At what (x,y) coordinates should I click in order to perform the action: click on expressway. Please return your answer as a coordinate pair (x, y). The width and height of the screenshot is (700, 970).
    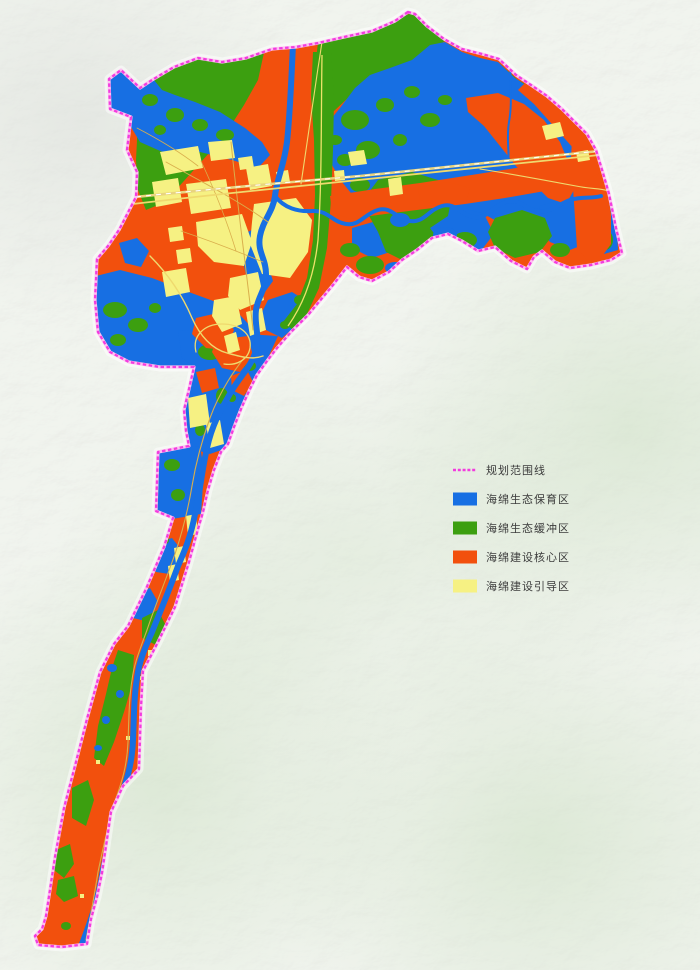
    Looking at the image, I should click on (305, 190).